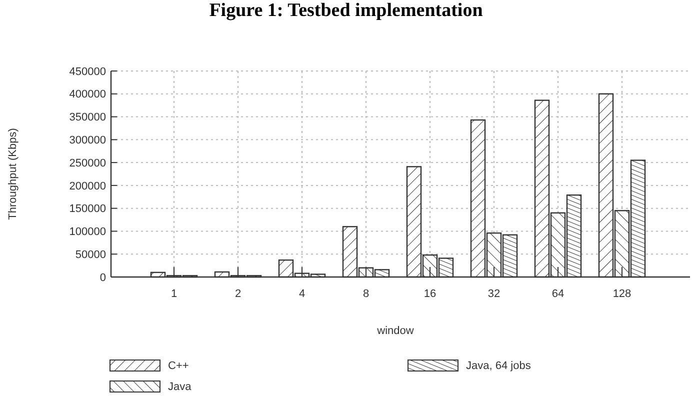 This screenshot has width=692, height=396. I want to click on x-tick-label: 8, so click(366, 294).